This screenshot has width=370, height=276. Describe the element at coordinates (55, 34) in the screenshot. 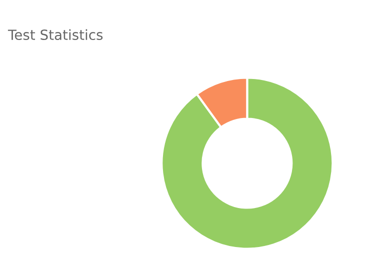

I see `chart-title: Test Statistics` at that location.